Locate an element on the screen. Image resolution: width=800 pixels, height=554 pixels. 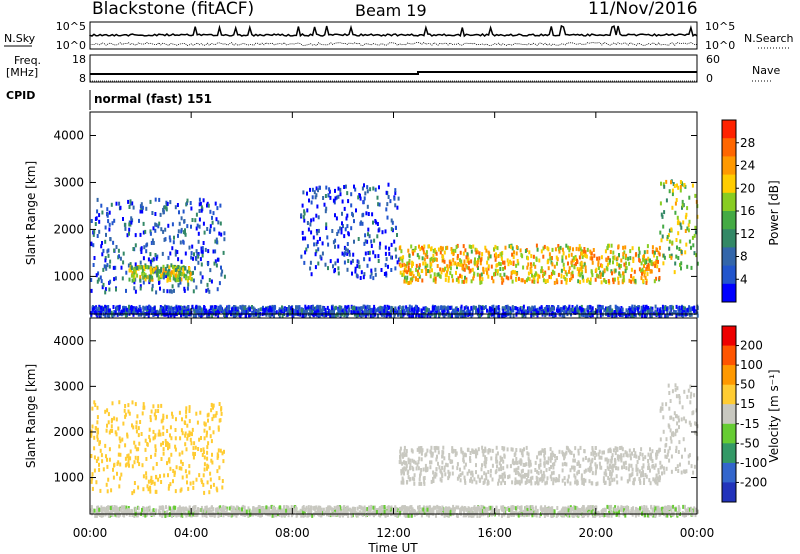
y-tick-label: 4000 is located at coordinates (68, 135).